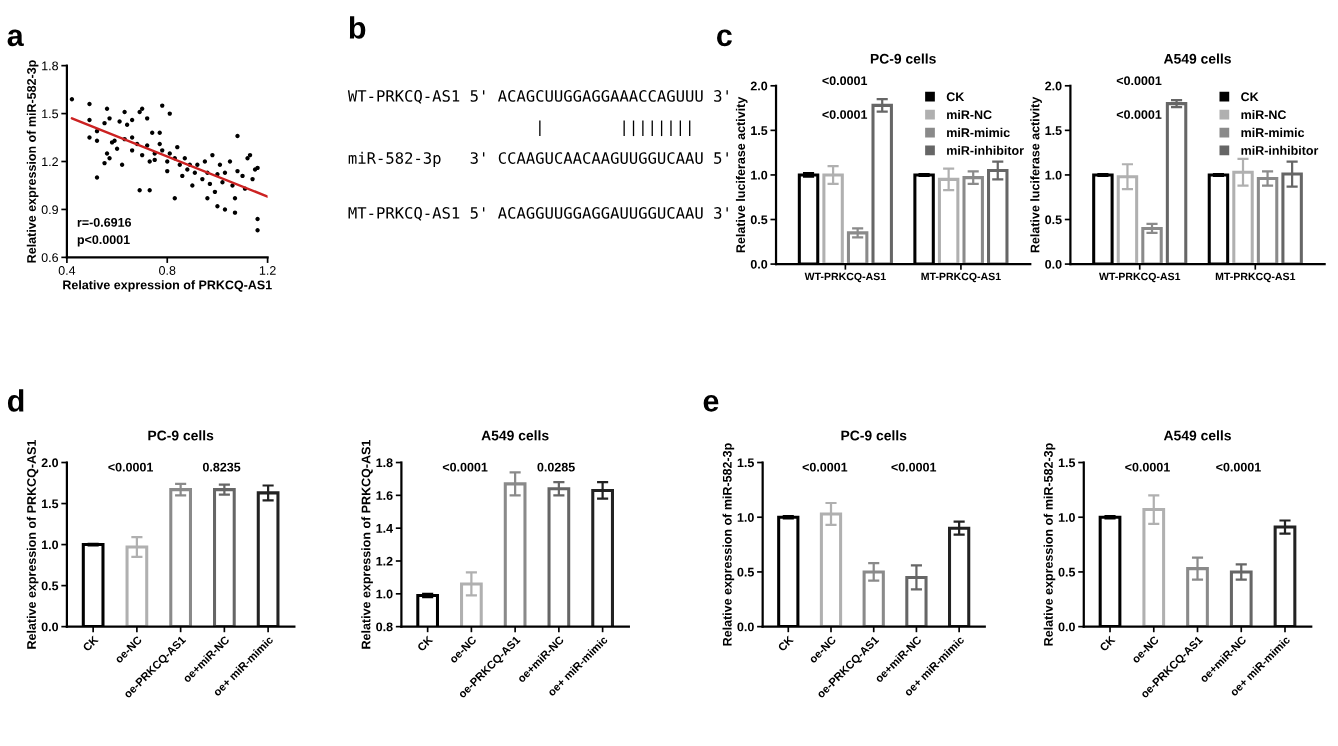 Image resolution: width=1338 pixels, height=746 pixels. What do you see at coordinates (724, 38) in the screenshot?
I see `text: c` at bounding box center [724, 38].